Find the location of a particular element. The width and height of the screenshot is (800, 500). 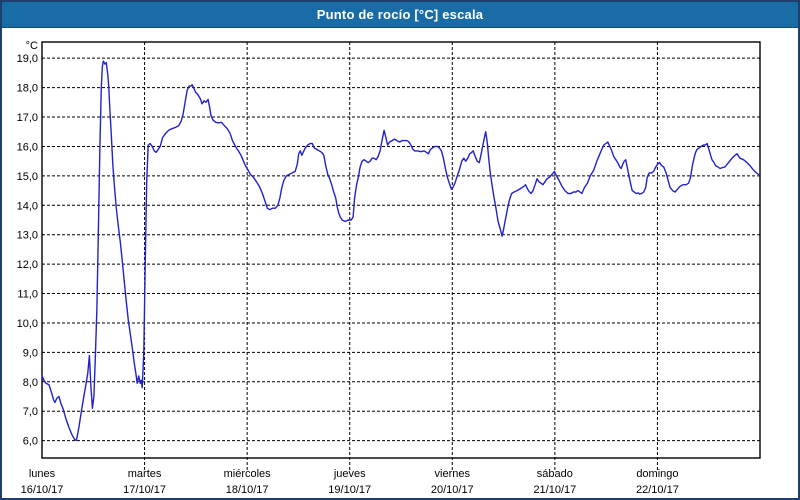

x-day-label: lunes is located at coordinates (42, 474).